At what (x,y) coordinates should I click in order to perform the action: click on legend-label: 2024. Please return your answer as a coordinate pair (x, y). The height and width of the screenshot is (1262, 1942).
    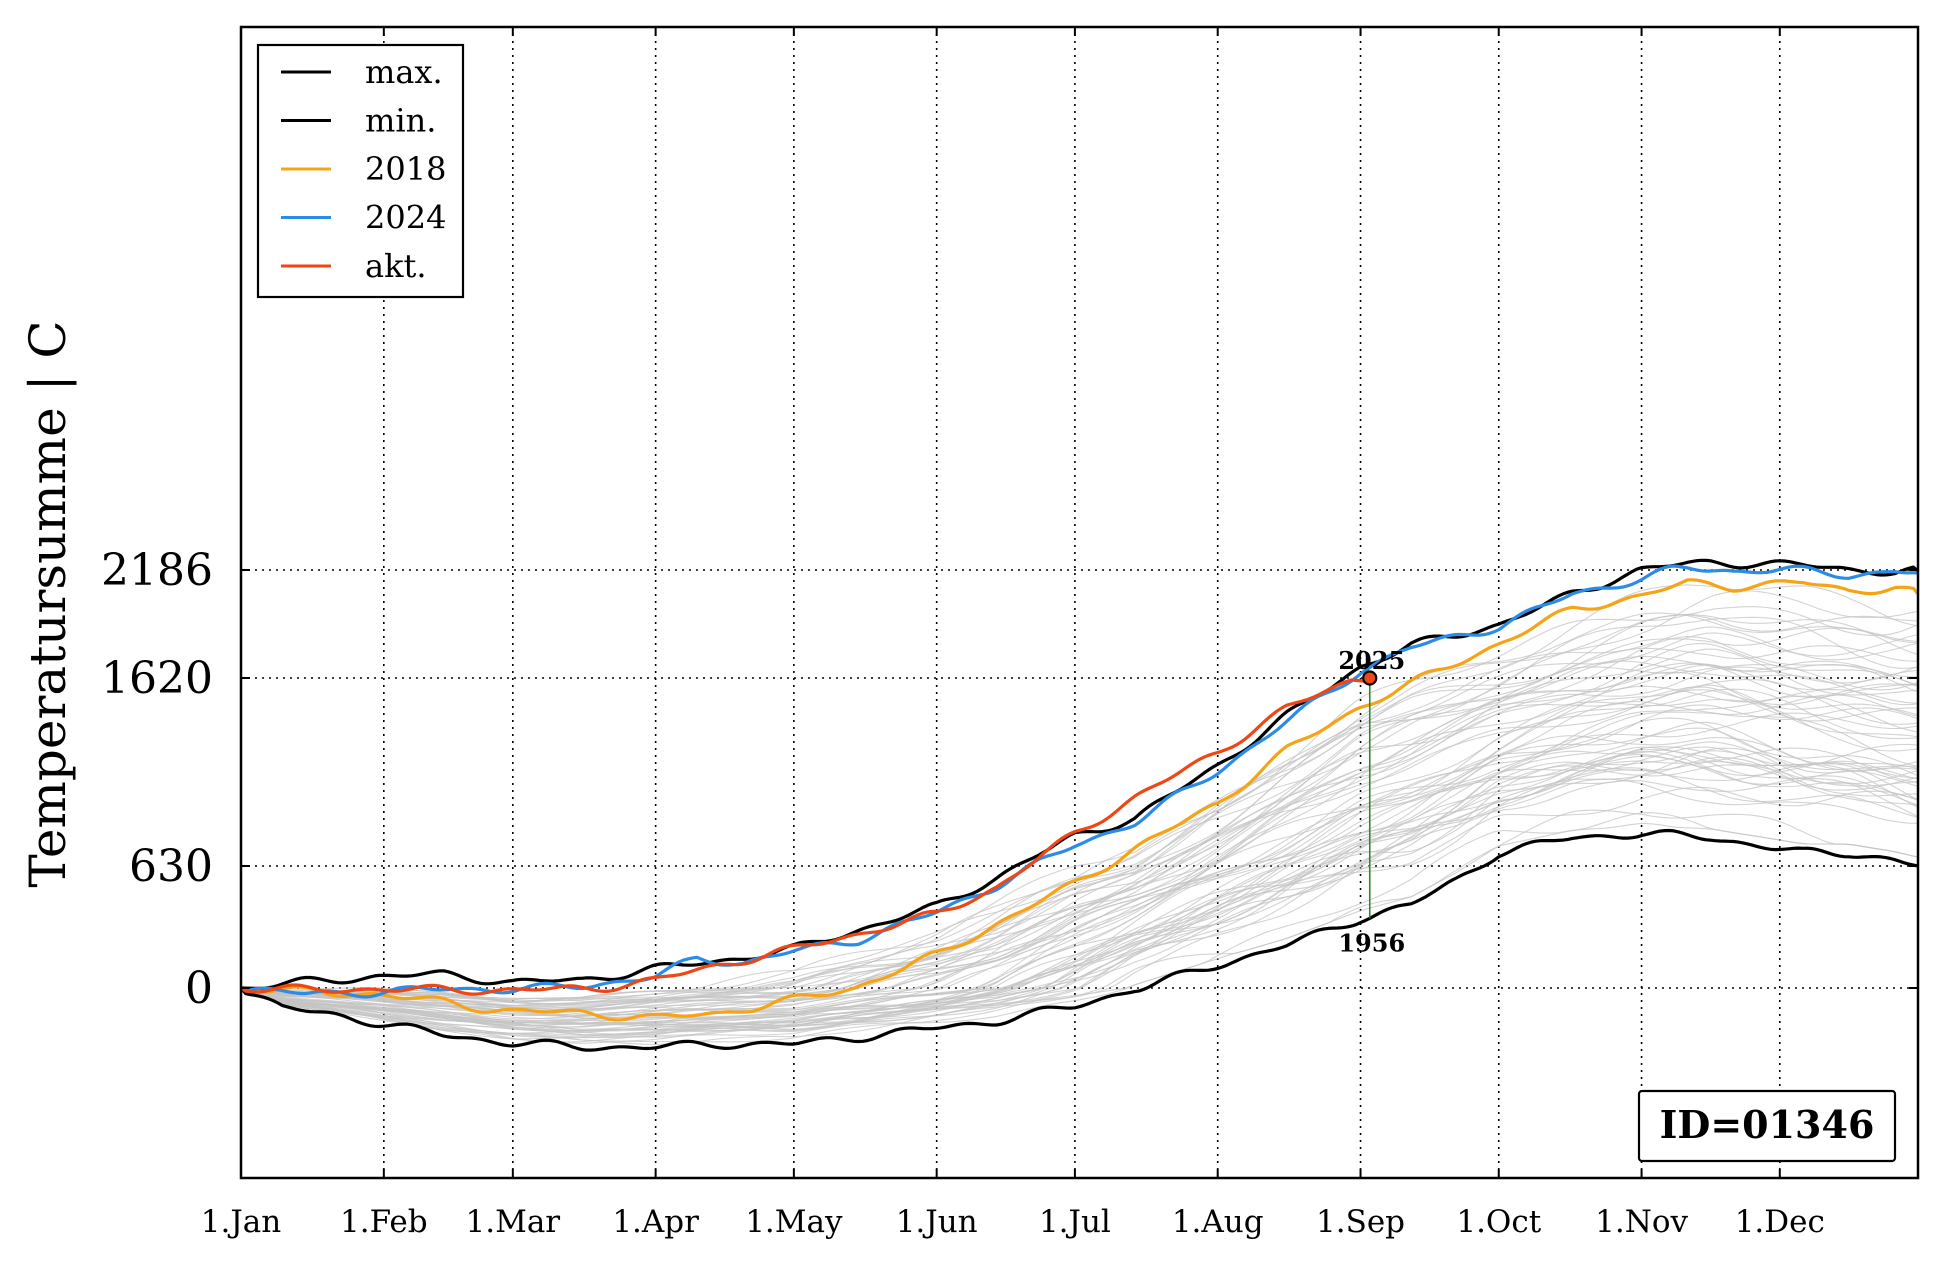
    Looking at the image, I should click on (405, 218).